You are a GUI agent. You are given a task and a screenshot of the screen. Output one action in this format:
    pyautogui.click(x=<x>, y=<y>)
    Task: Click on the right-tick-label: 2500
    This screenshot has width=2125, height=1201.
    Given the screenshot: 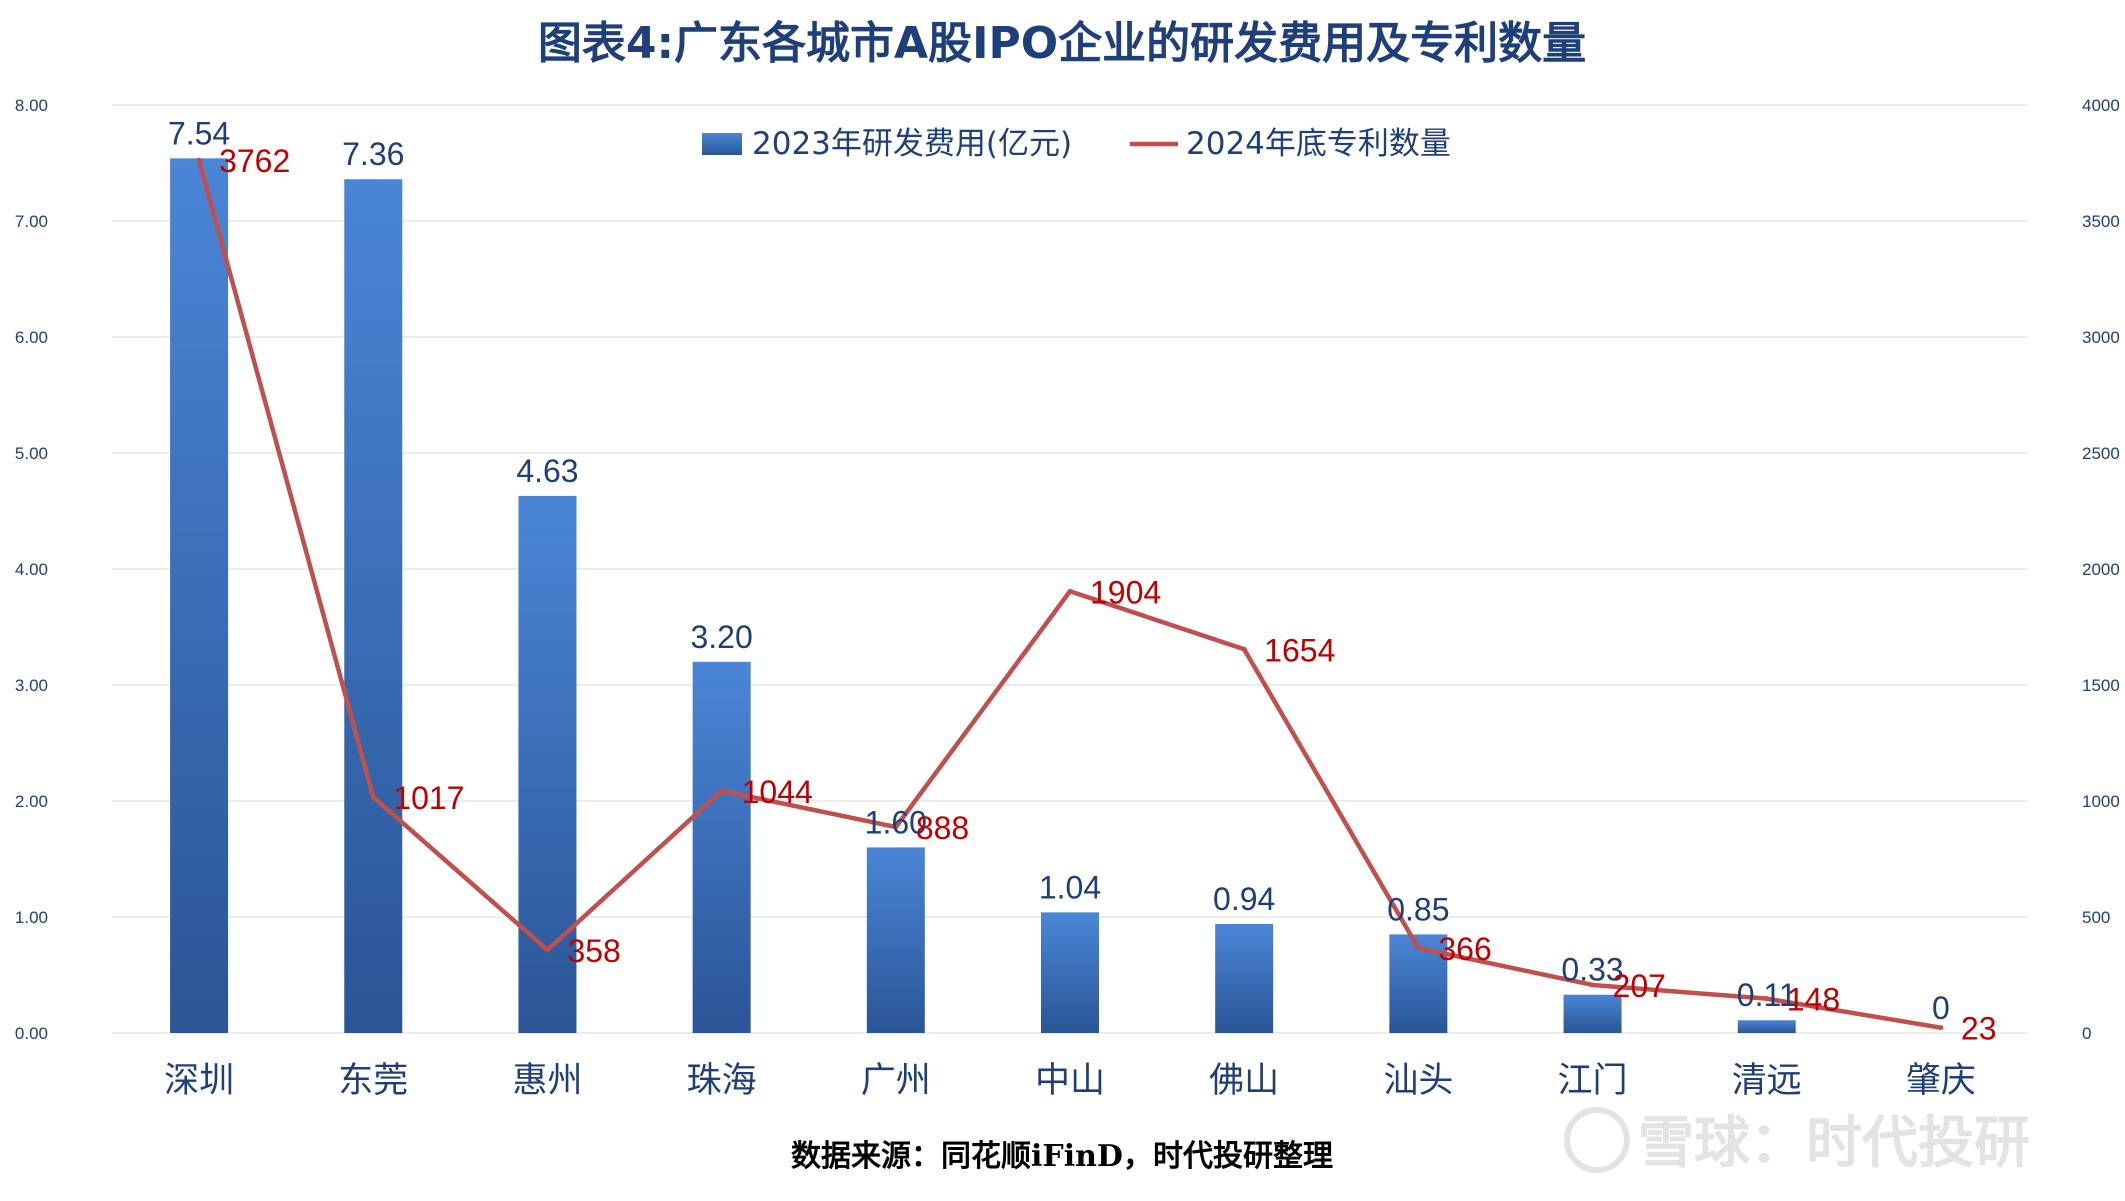 What is the action you would take?
    pyautogui.click(x=2101, y=453)
    